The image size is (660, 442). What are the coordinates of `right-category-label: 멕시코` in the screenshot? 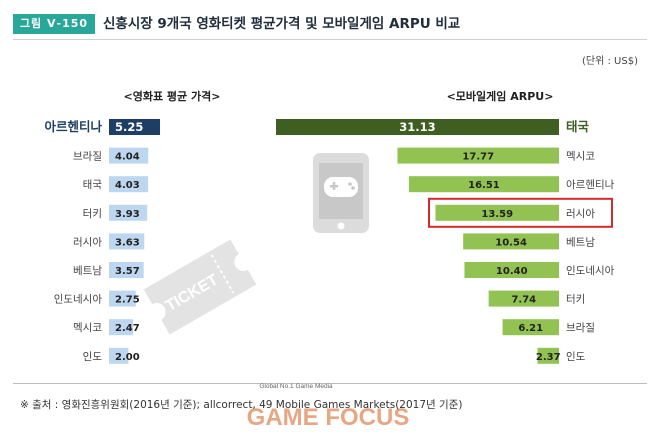 It's located at (580, 157).